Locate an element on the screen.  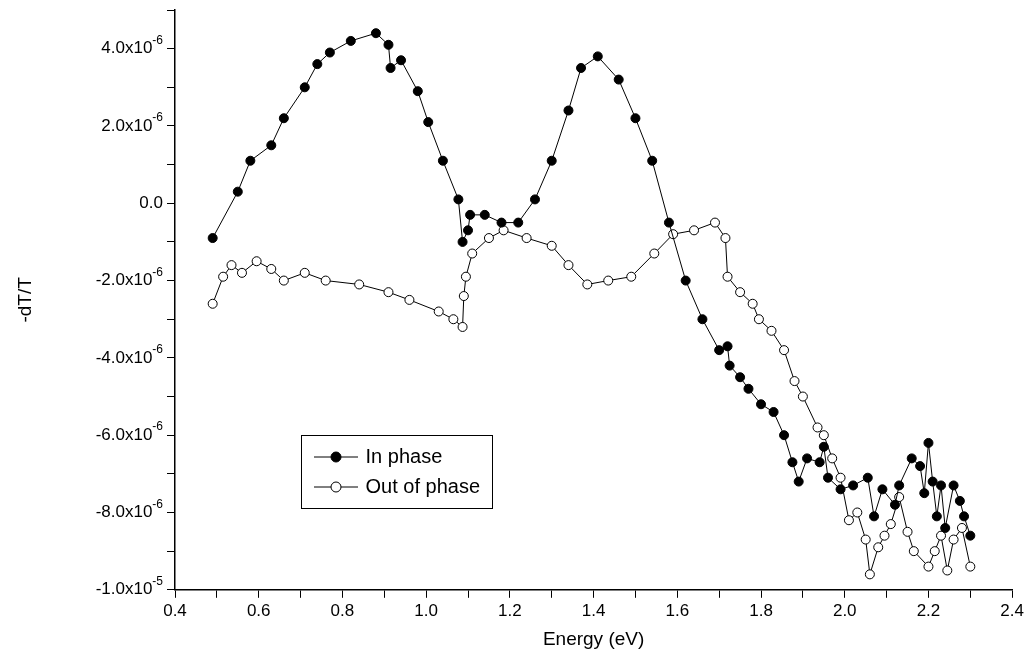
x-tick-label: 1.0 is located at coordinates (426, 610).